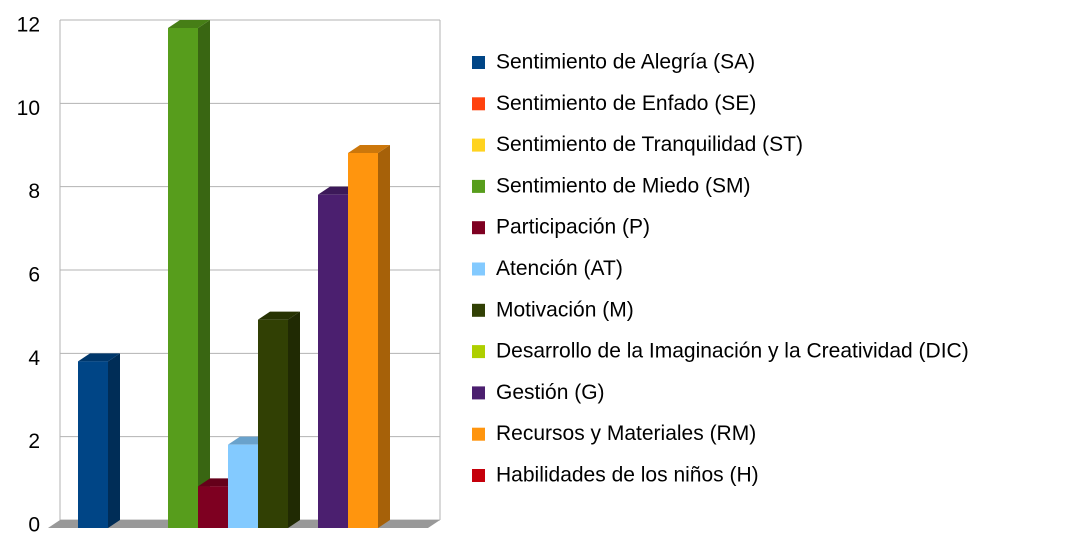 This screenshot has width=1077, height=544. Describe the element at coordinates (559, 268) in the screenshot. I see `legend-label: Atención (AT)` at that location.